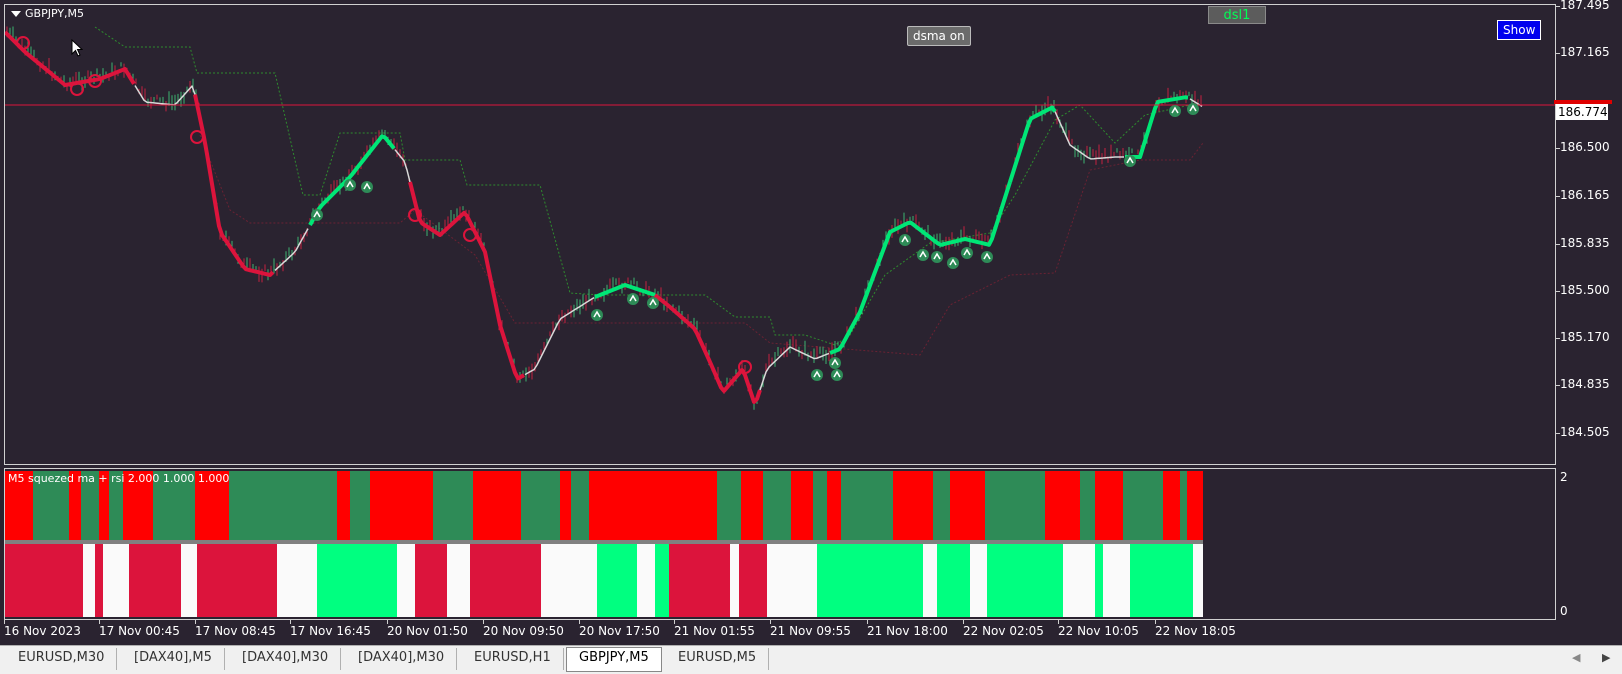  What do you see at coordinates (714, 631) in the screenshot?
I see `time-label: 21 Nov 01:55` at bounding box center [714, 631].